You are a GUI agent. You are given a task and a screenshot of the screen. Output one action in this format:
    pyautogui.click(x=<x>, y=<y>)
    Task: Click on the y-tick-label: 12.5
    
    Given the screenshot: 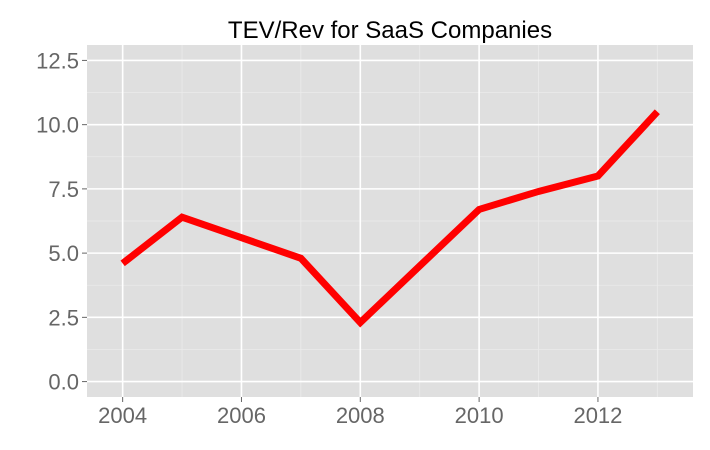 What is the action you would take?
    pyautogui.click(x=57, y=60)
    